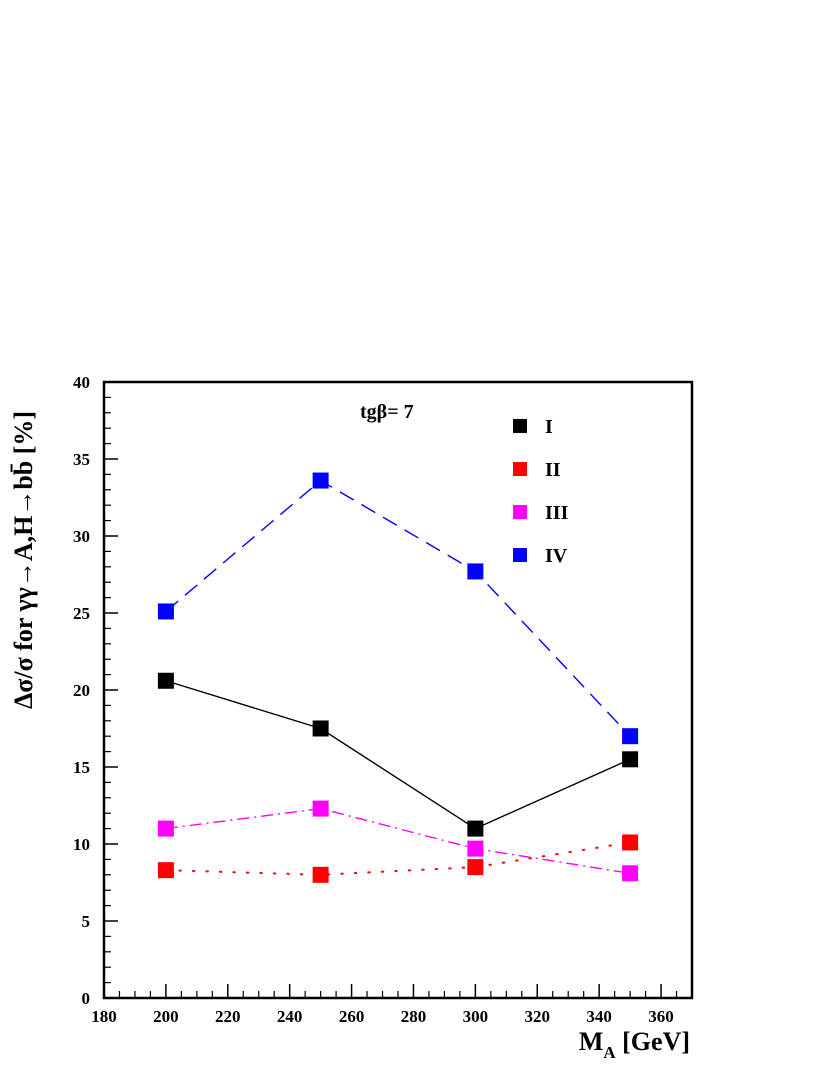  What do you see at coordinates (352, 1016) in the screenshot?
I see `x-tick-label-260: 260` at bounding box center [352, 1016].